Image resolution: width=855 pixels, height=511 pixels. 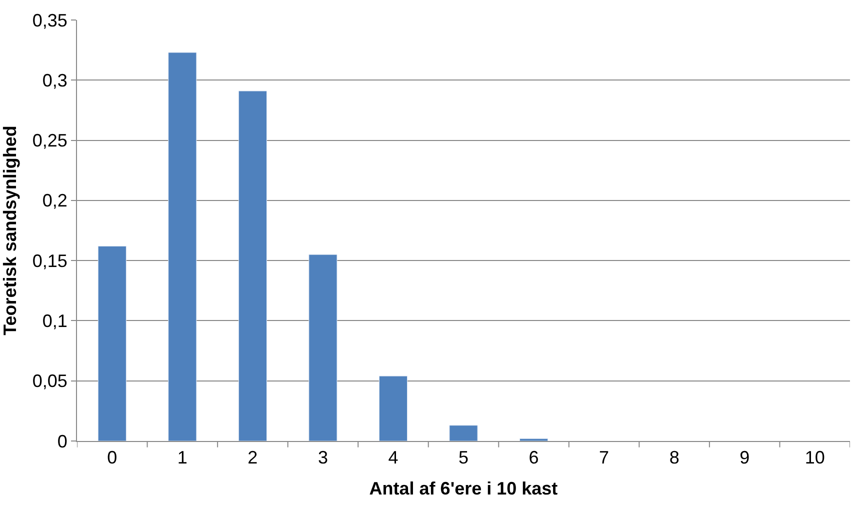 I want to click on x-tick-label: 10, so click(x=814, y=458).